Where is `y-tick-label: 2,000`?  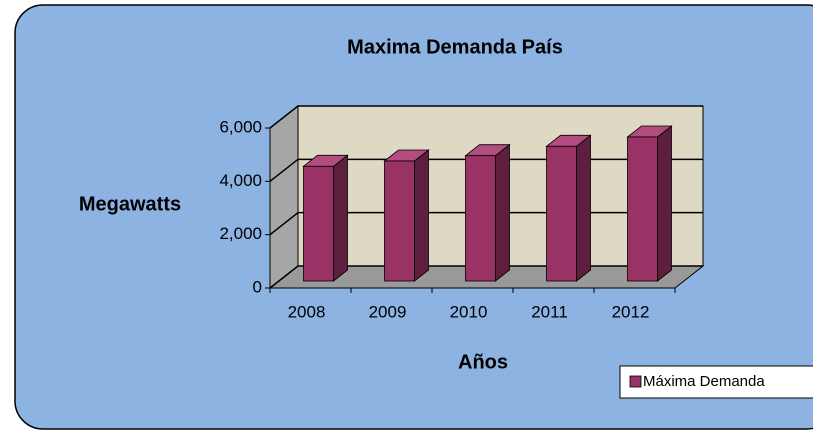 y-tick-label: 2,000 is located at coordinates (240, 233).